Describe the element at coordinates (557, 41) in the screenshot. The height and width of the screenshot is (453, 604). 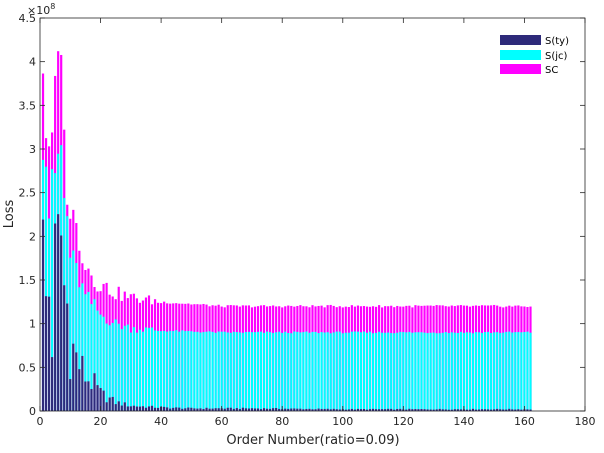
I see `legend-label-s-ty: S(ty)` at that location.